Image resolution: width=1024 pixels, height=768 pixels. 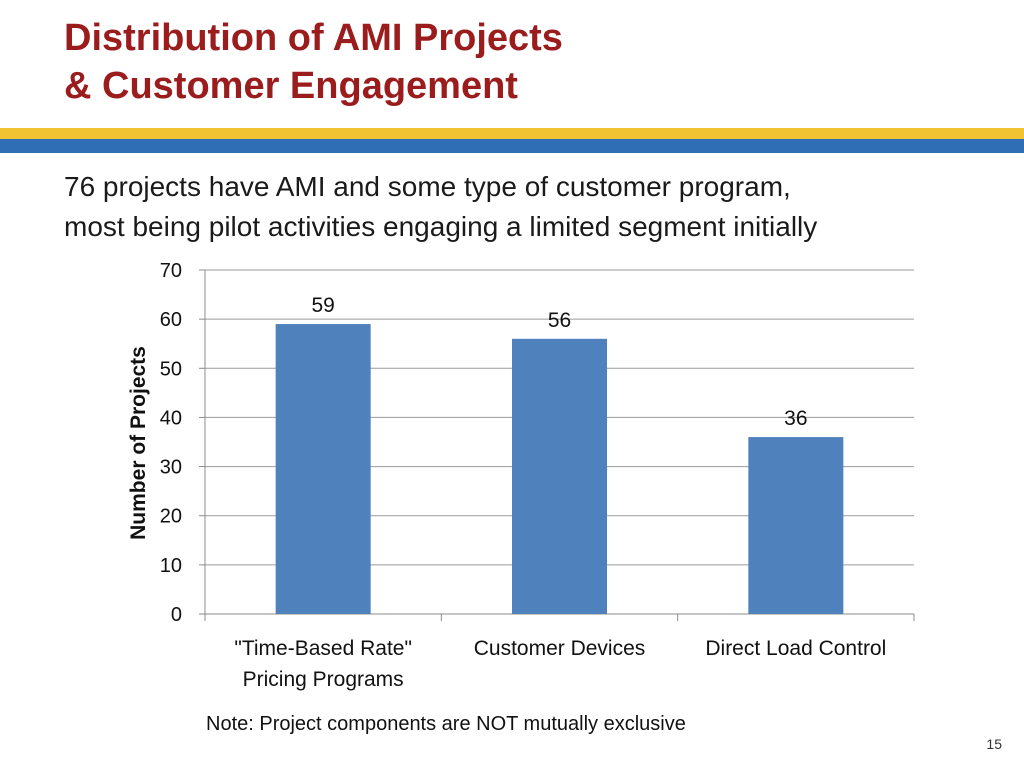 I want to click on x-tick-label: "Time-Based Rate", so click(x=323, y=648).